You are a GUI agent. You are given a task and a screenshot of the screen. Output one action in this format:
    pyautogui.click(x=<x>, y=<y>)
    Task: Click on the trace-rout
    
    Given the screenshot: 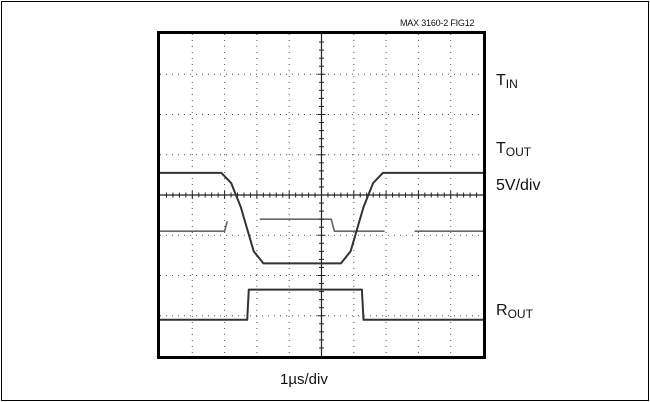 What is the action you would take?
    pyautogui.click(x=321, y=304)
    